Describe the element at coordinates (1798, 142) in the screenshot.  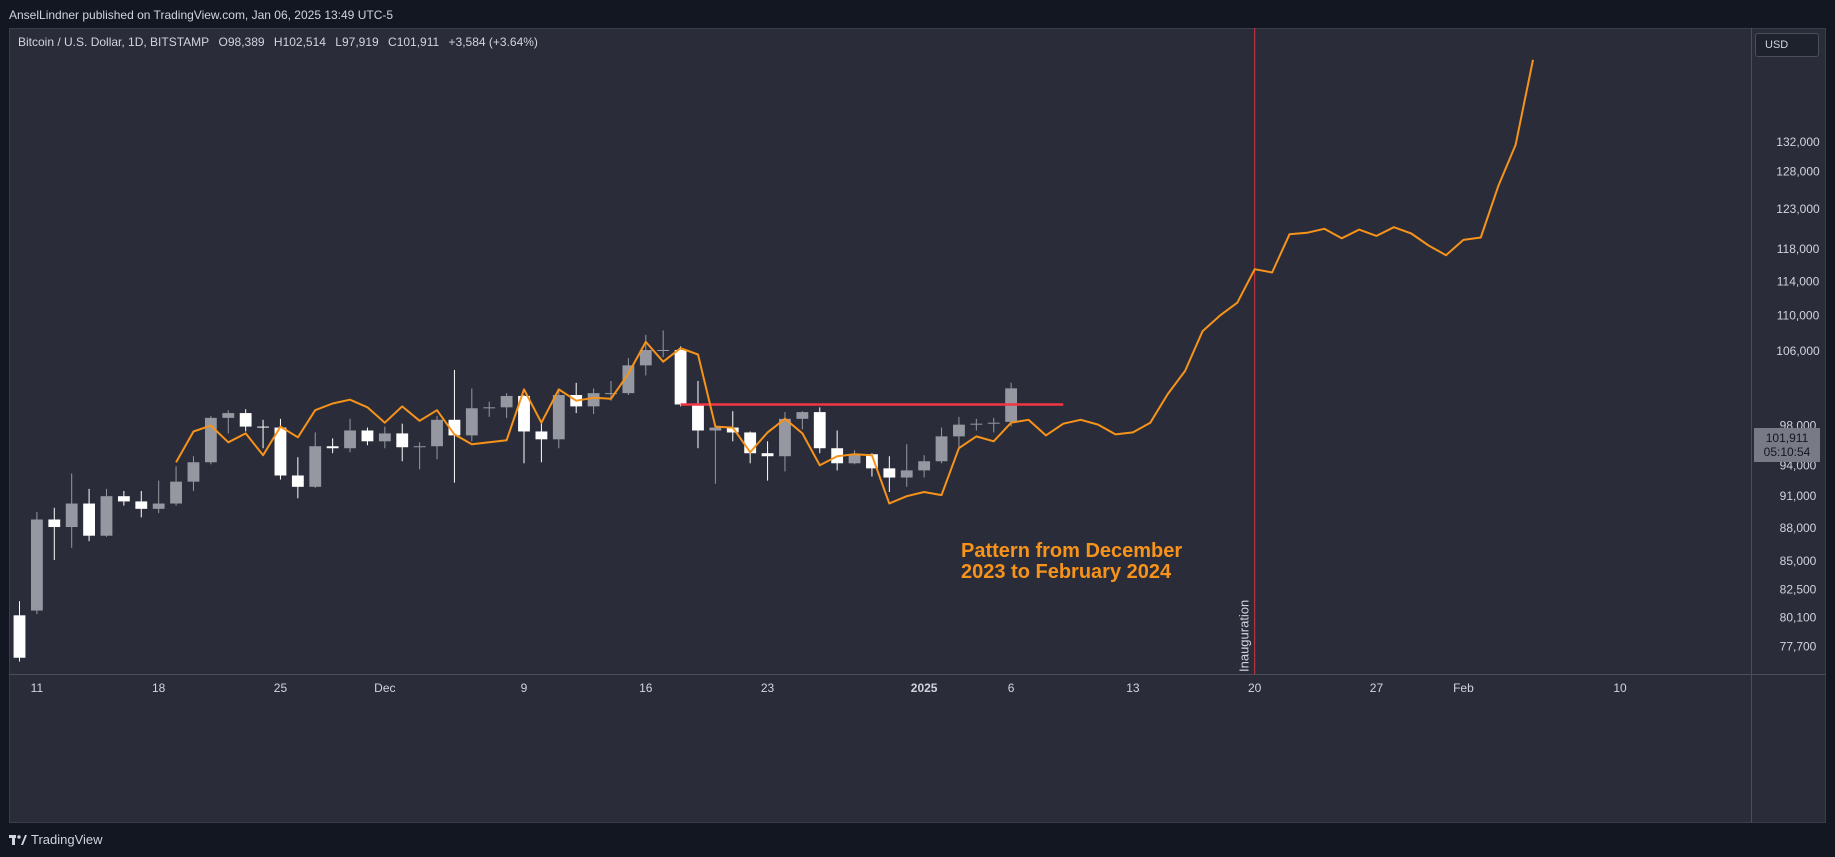
I see `y-tick-label: 132,000` at that location.